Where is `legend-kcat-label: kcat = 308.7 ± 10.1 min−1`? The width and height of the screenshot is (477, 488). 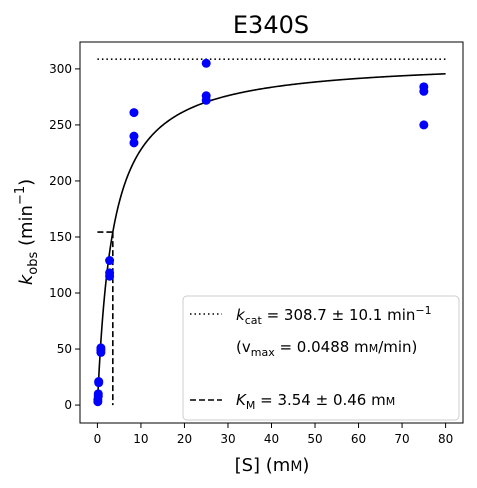 legend-kcat-label: kcat = 308.7 ± 10.1 min−1 is located at coordinates (334, 315).